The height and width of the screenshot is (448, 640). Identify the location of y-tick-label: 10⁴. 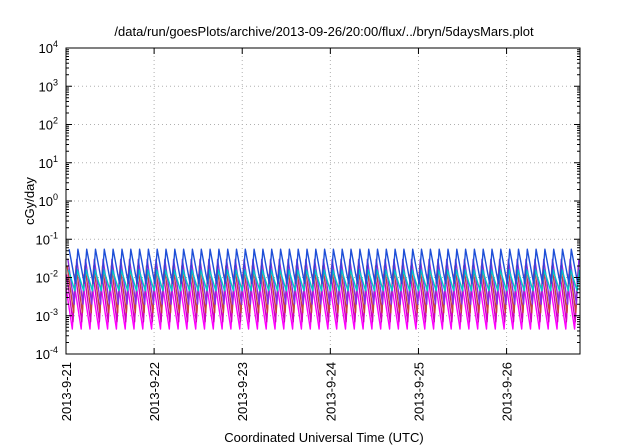
(48, 47).